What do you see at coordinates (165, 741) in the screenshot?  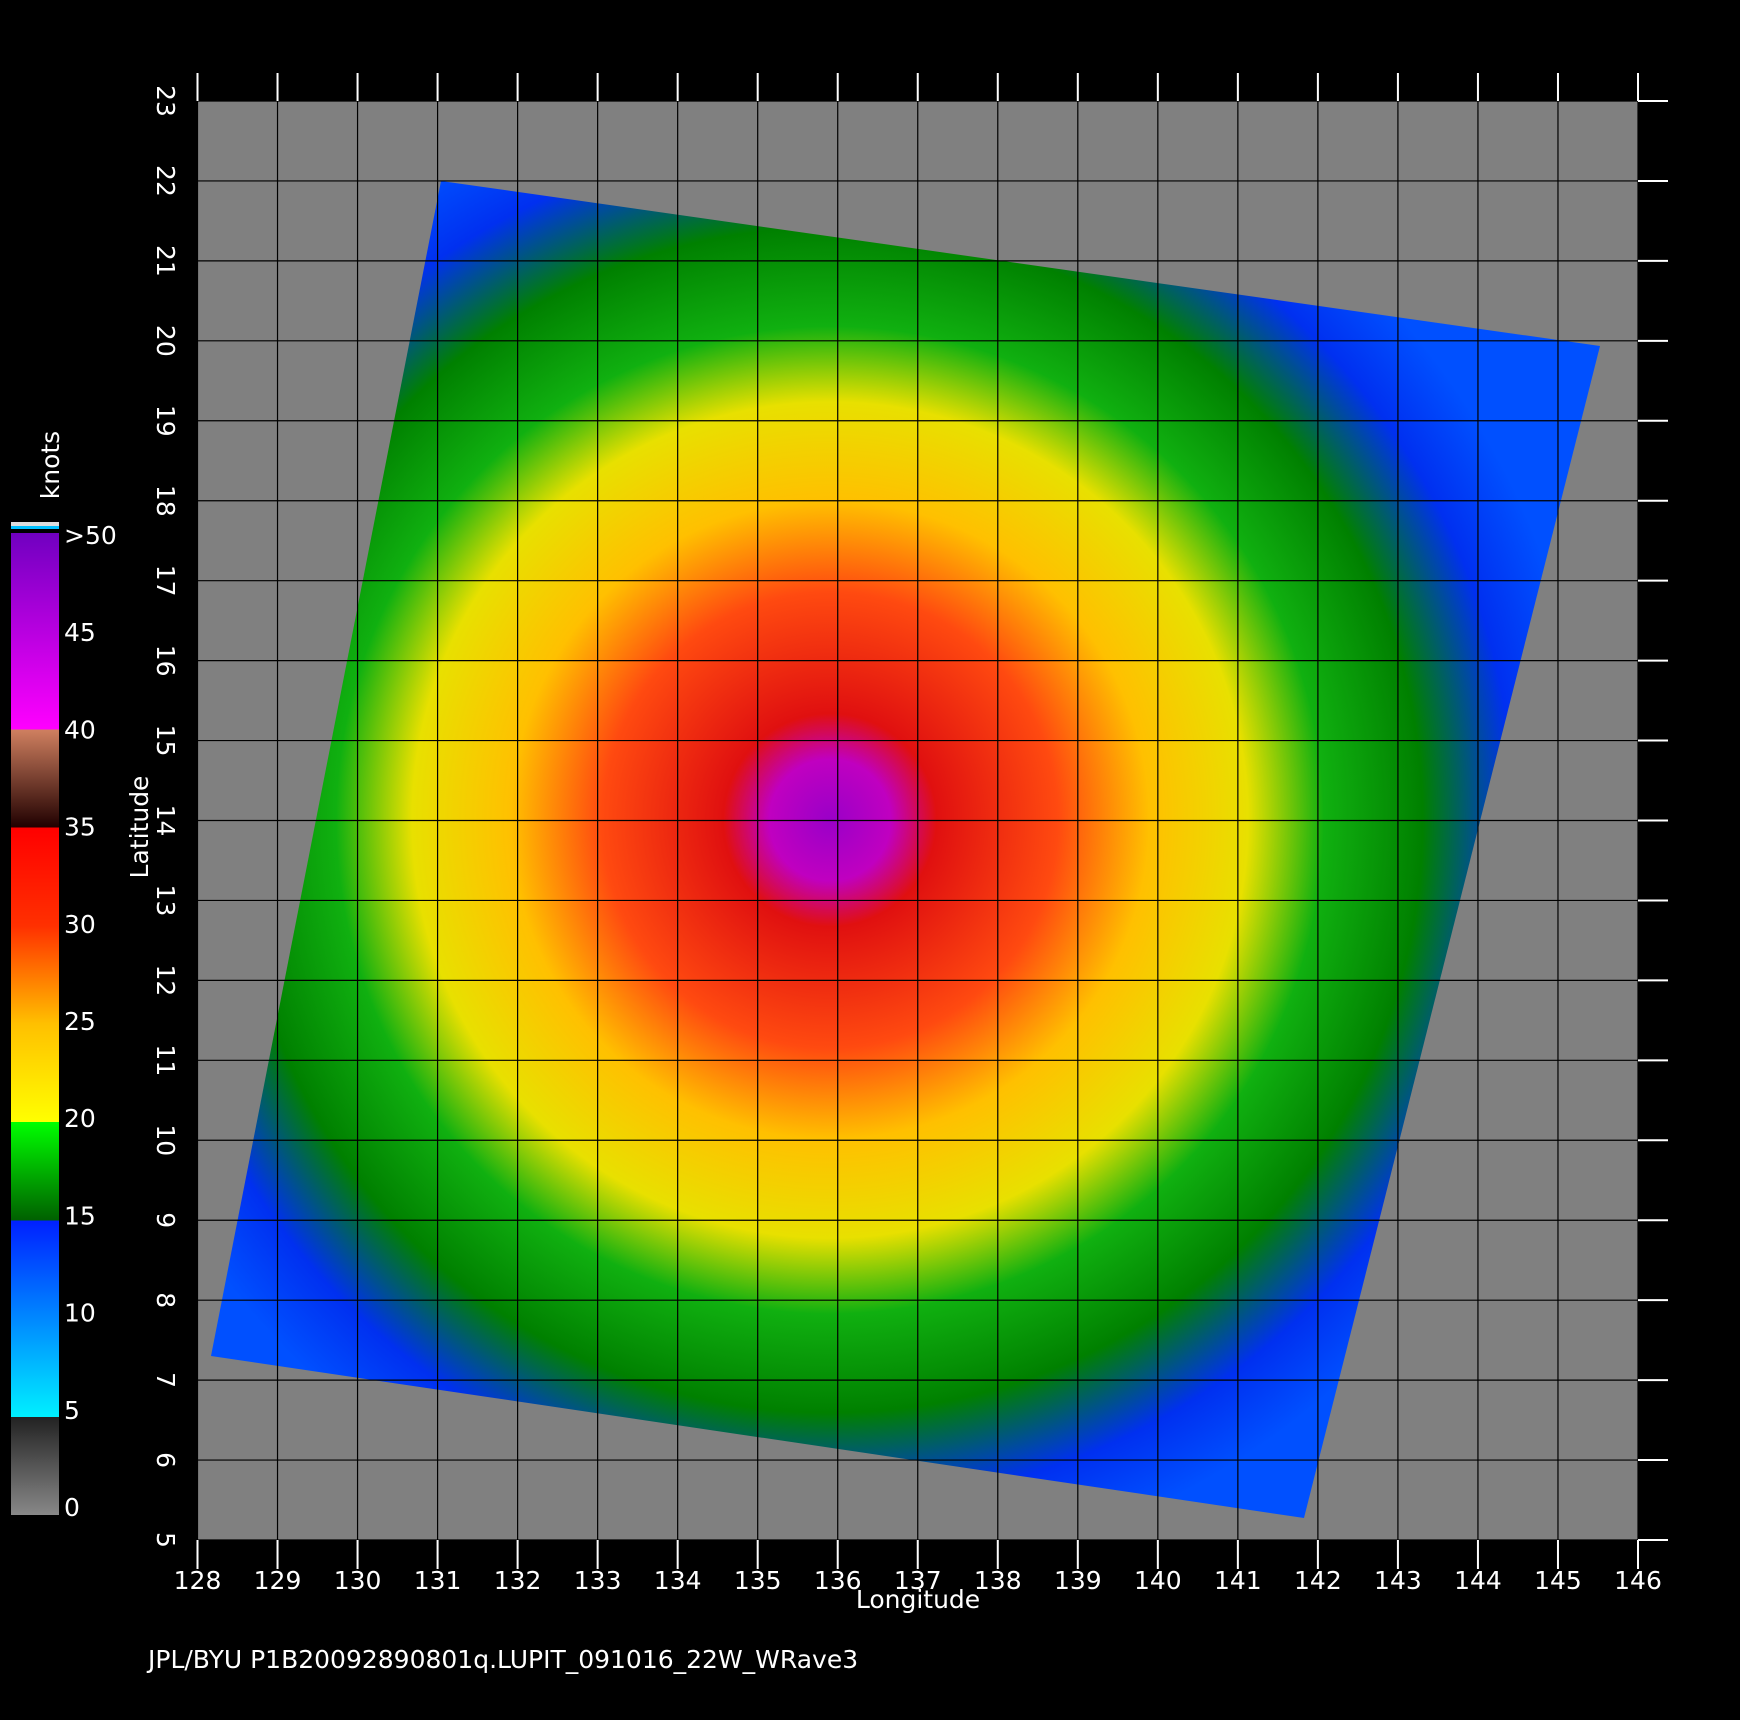 I see `y-tick-label: 15` at bounding box center [165, 741].